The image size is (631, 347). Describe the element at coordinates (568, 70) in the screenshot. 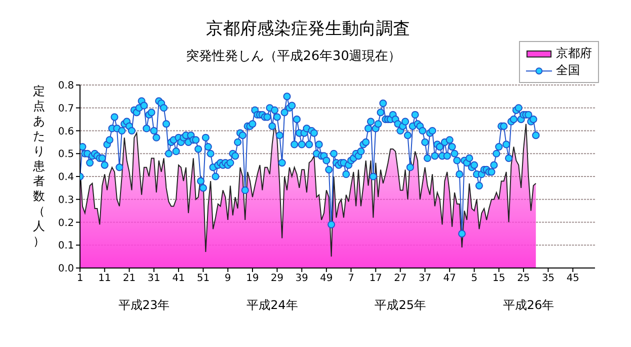

I see `legend-label: 全国` at that location.